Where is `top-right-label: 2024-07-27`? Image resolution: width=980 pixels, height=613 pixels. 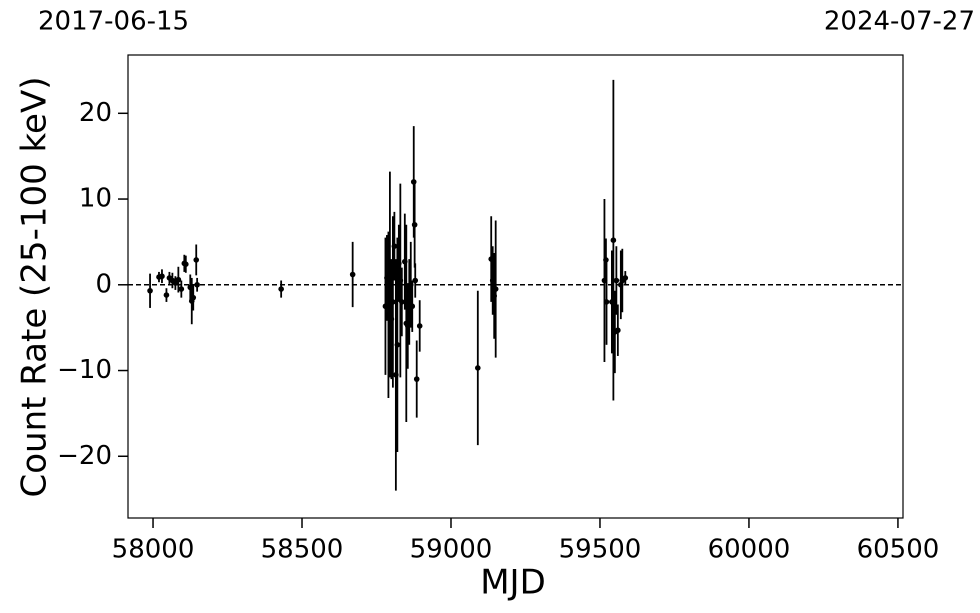
top-right-label: 2024-07-27 is located at coordinates (899, 22).